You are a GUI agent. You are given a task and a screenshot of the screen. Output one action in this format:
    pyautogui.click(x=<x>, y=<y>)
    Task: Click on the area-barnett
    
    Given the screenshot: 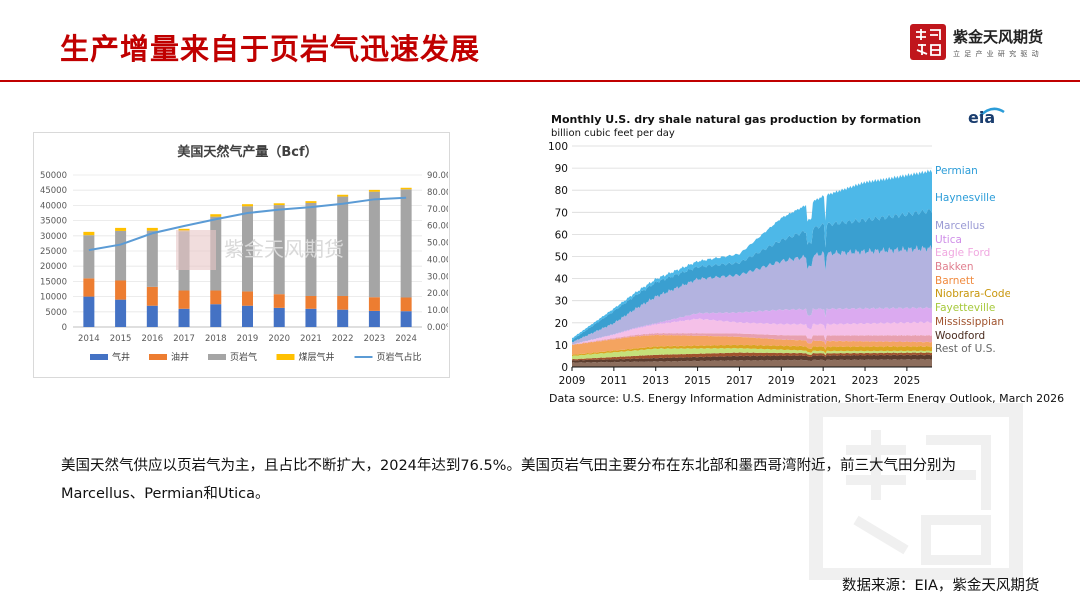 What is the action you would take?
    pyautogui.click(x=752, y=344)
    